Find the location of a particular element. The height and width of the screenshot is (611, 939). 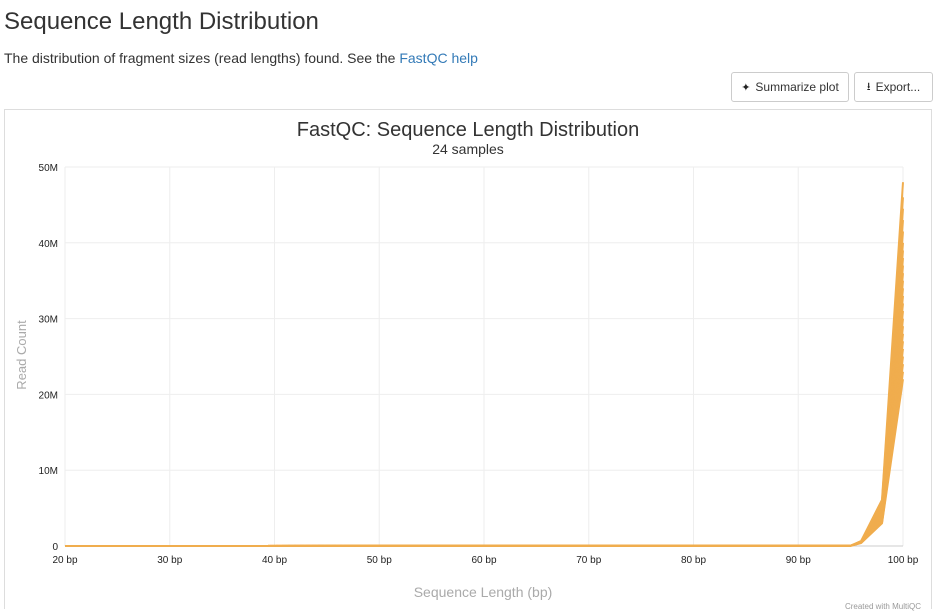

x-tick-label: 60 bp is located at coordinates (483, 560).